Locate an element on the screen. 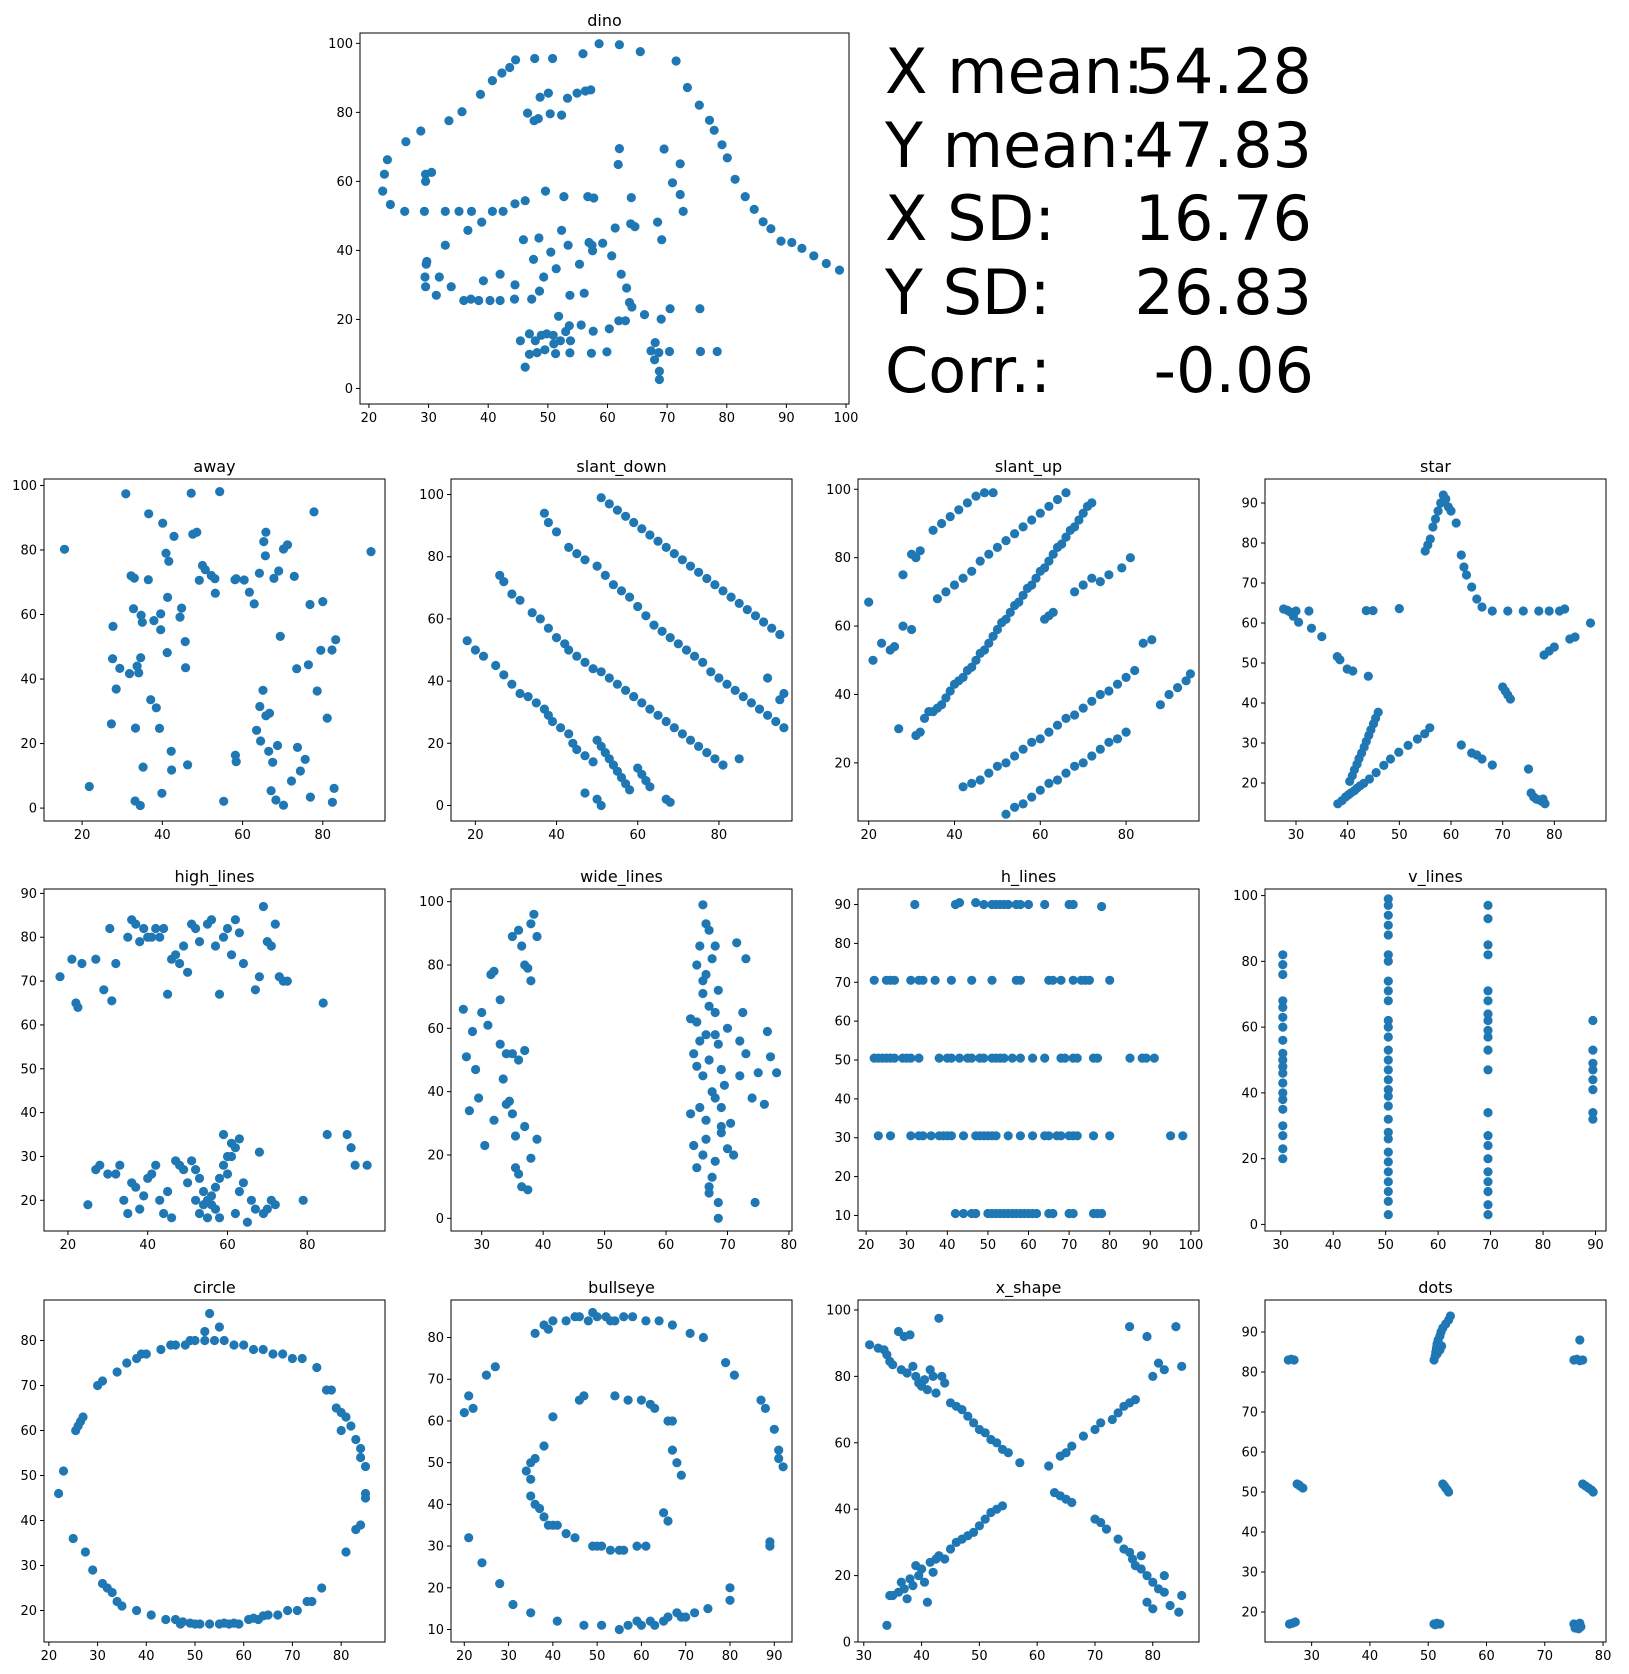 This screenshot has width=1629, height=1674. y-tick-label: 80 is located at coordinates (344, 113).